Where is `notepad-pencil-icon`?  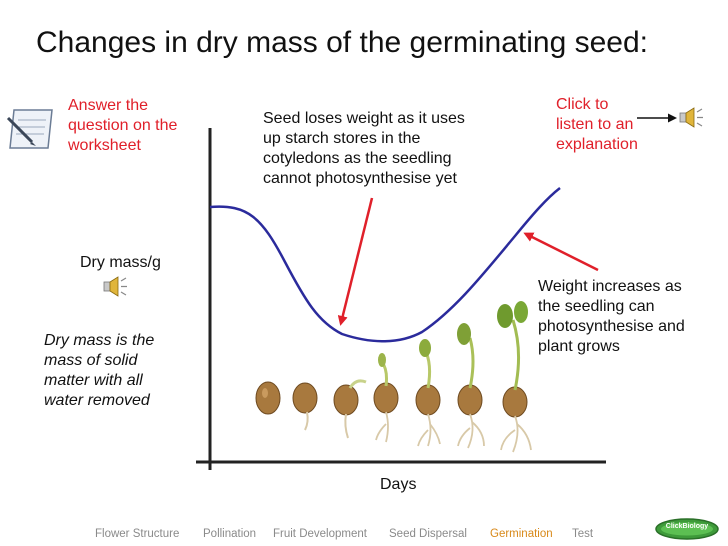 notepad-pencil-icon is located at coordinates (29, 129).